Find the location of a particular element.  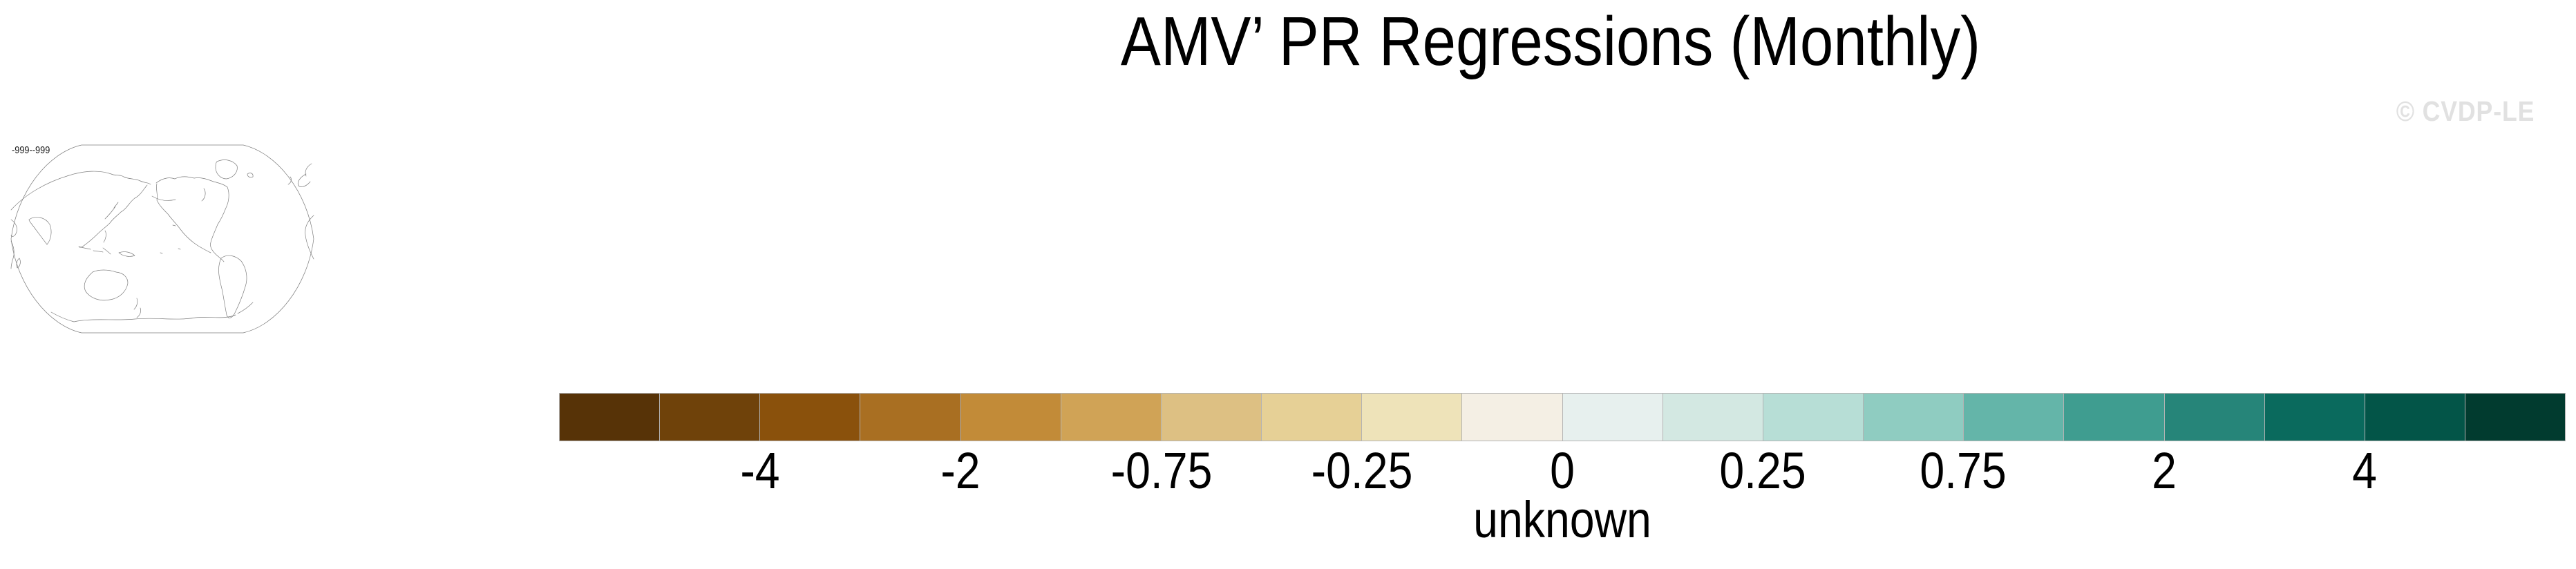

map-thumbnail is located at coordinates (162, 239).